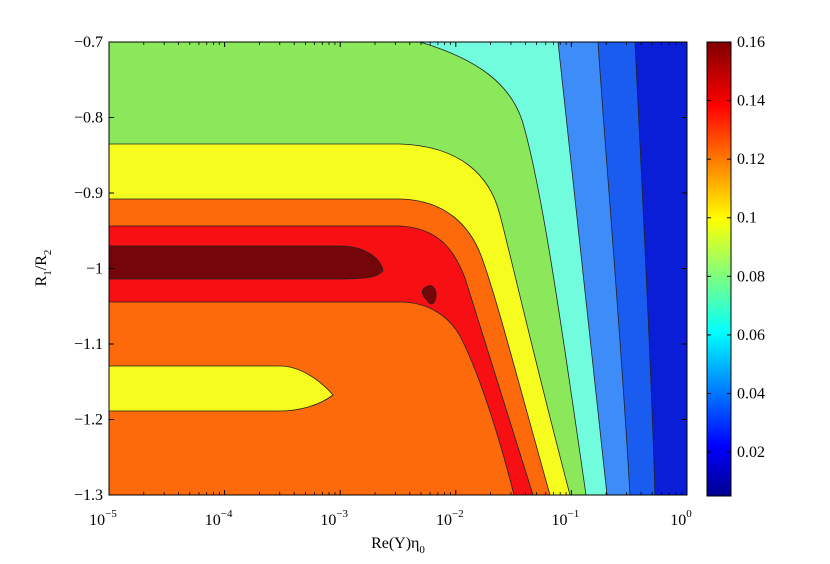 This screenshot has height=564, width=830. Describe the element at coordinates (88, 193) in the screenshot. I see `y-tick-label: −0.9` at that location.